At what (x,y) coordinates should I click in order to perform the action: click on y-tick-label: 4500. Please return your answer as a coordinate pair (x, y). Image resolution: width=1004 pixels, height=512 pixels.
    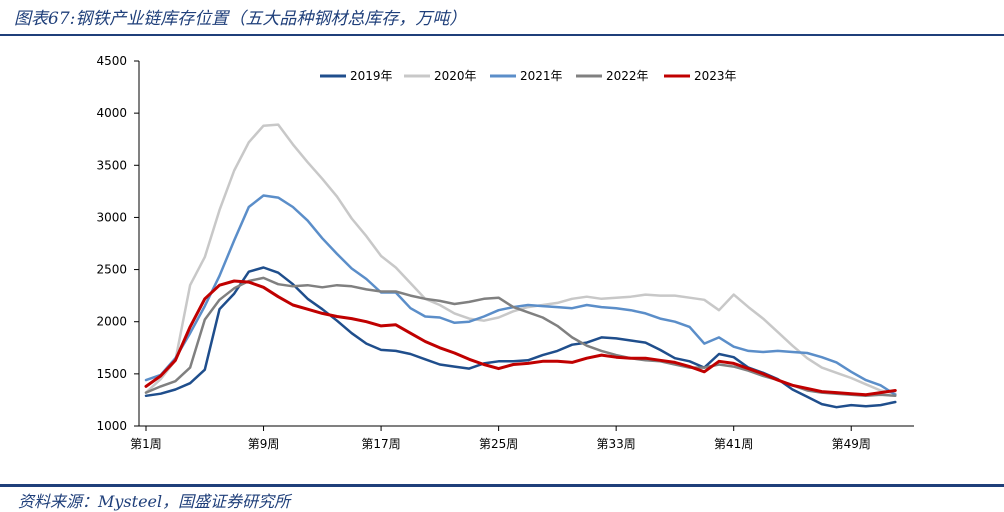
    Looking at the image, I should click on (111, 61).